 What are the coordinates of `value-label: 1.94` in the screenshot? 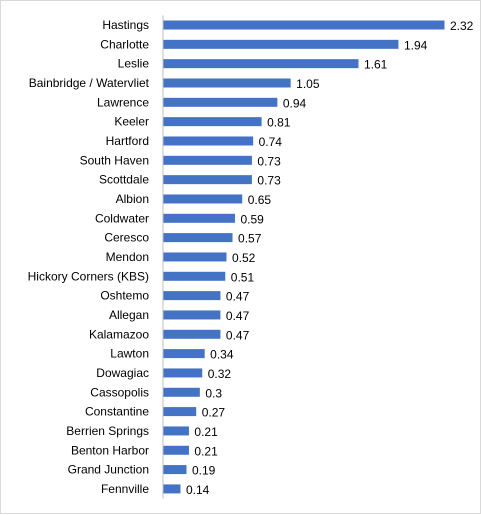 It's located at (416, 45).